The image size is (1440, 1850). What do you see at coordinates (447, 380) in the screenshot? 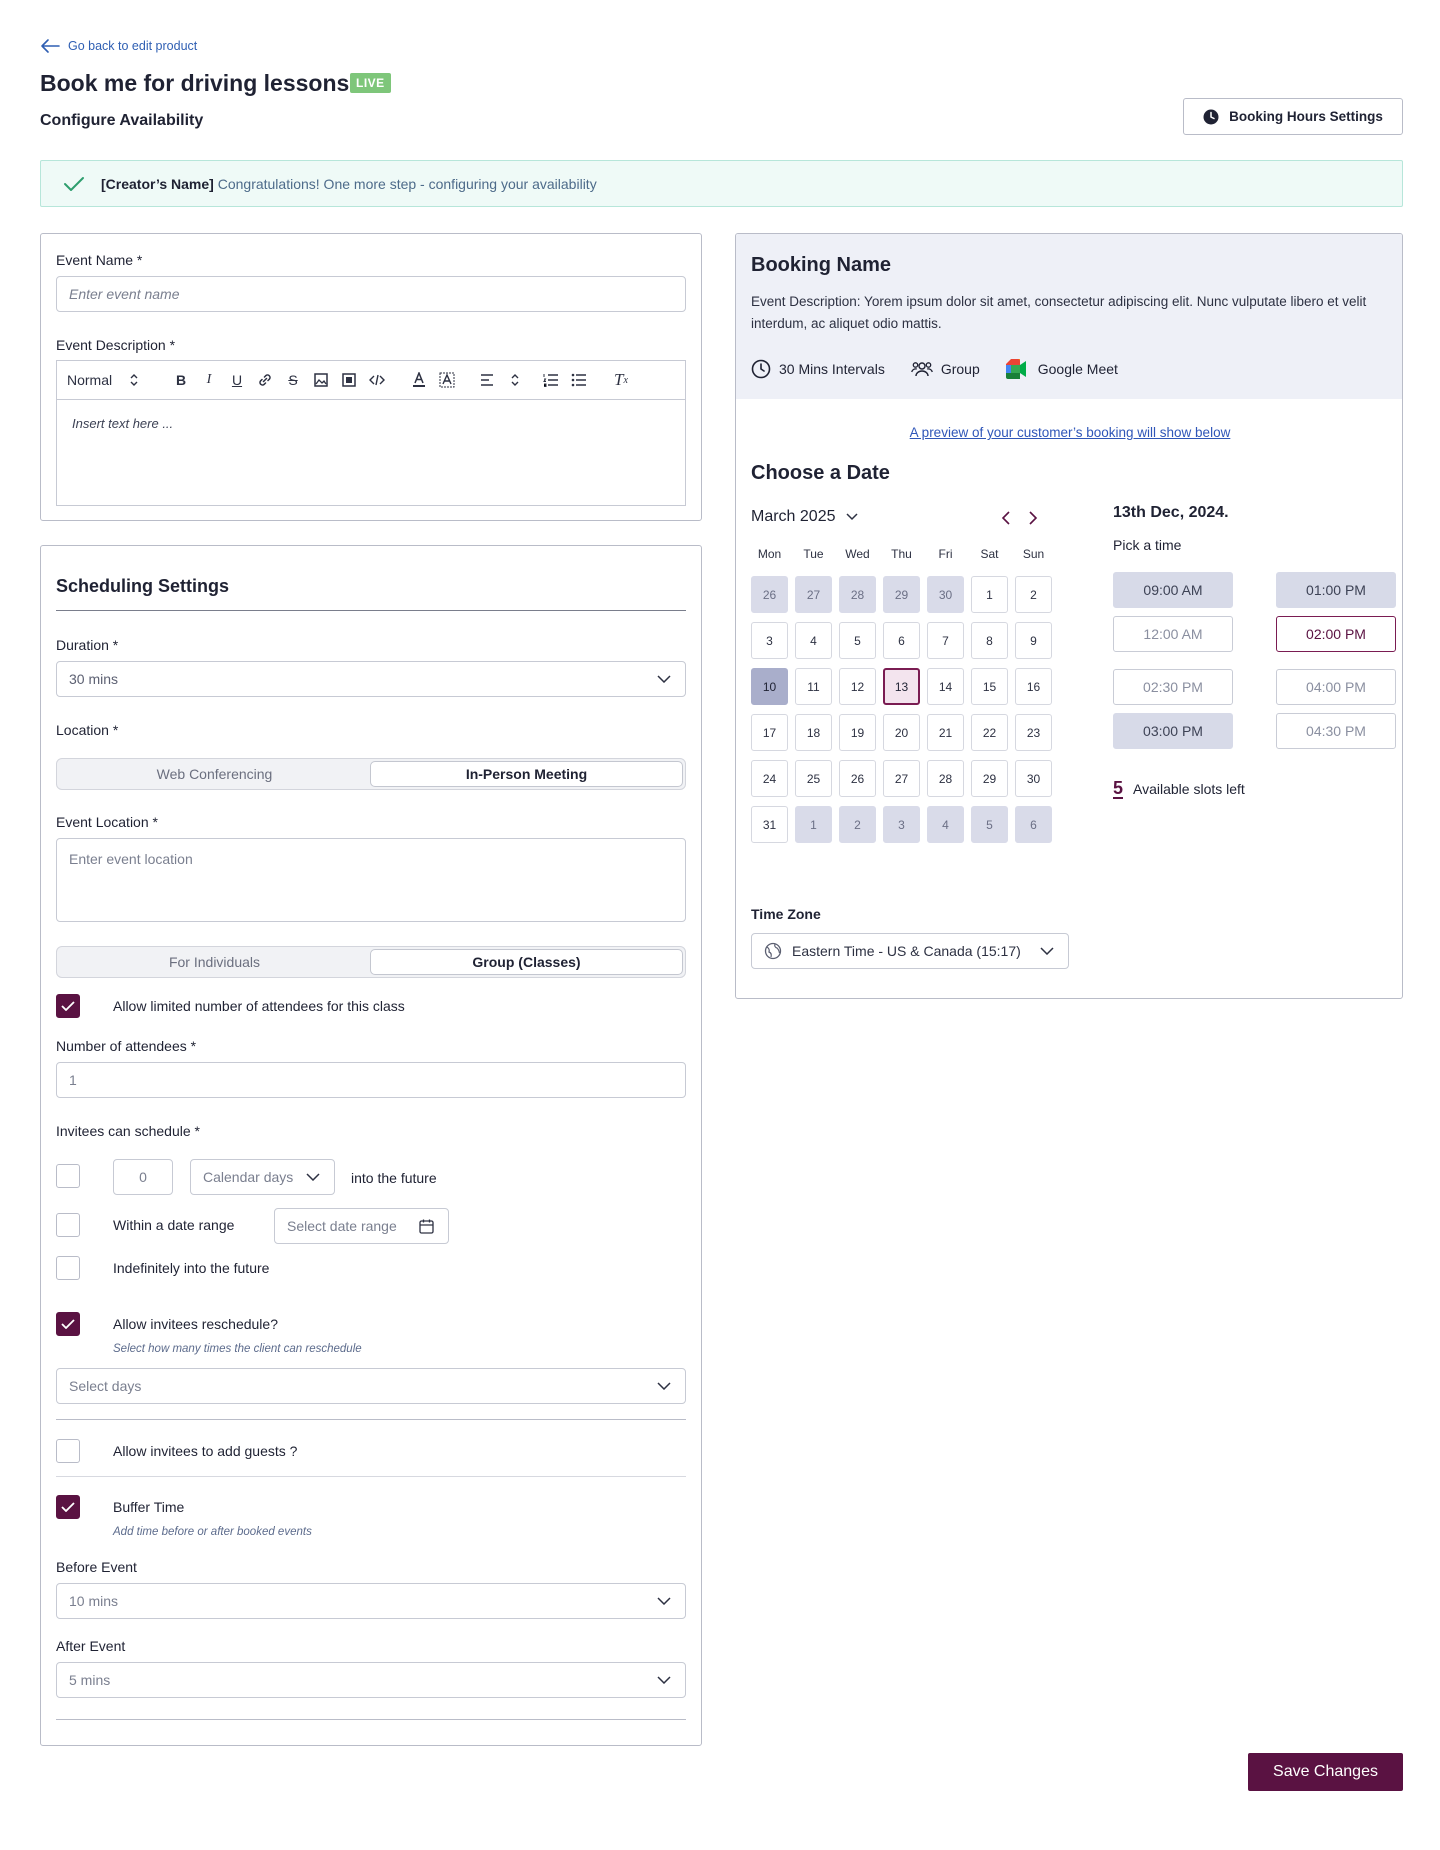
I see `highlight-icon` at bounding box center [447, 380].